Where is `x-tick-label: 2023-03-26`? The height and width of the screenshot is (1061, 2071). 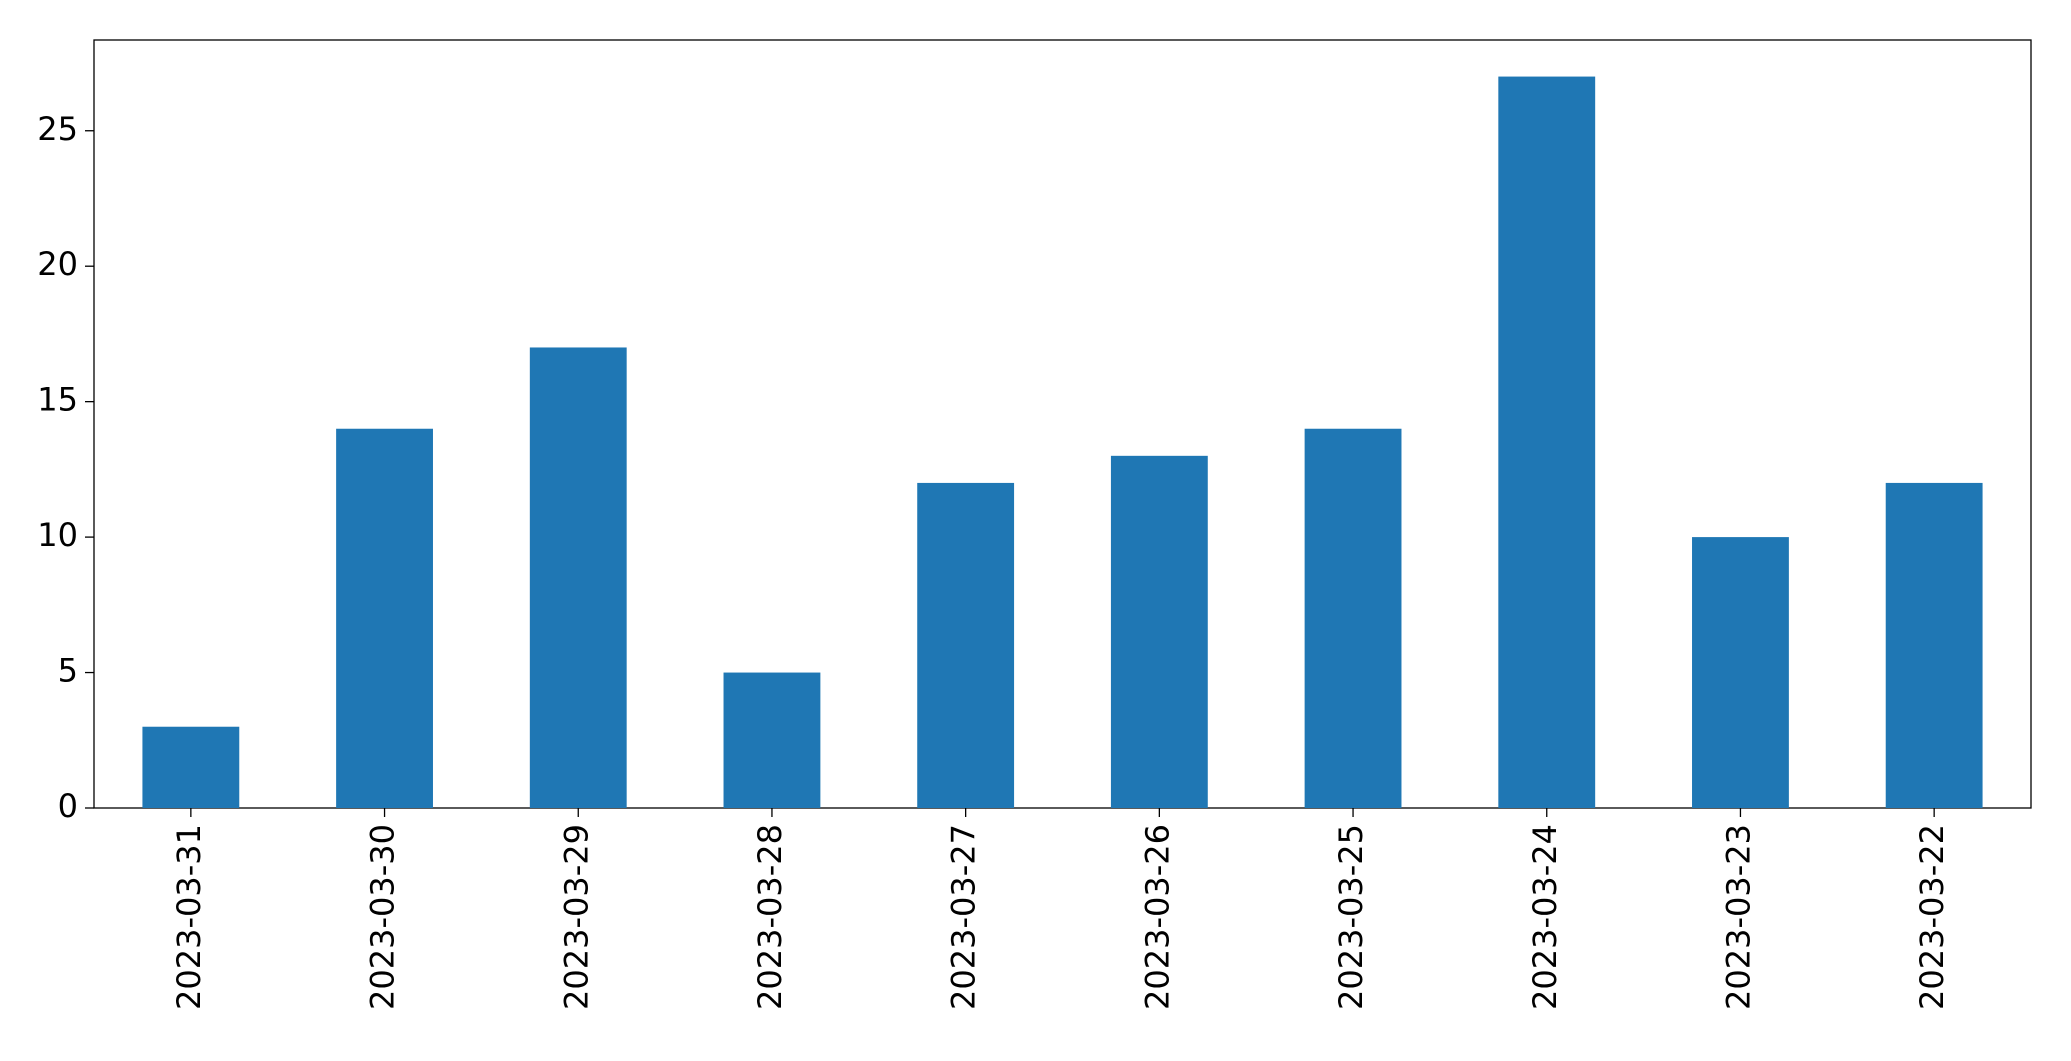
x-tick-label: 2023-03-26 is located at coordinates (1157, 917).